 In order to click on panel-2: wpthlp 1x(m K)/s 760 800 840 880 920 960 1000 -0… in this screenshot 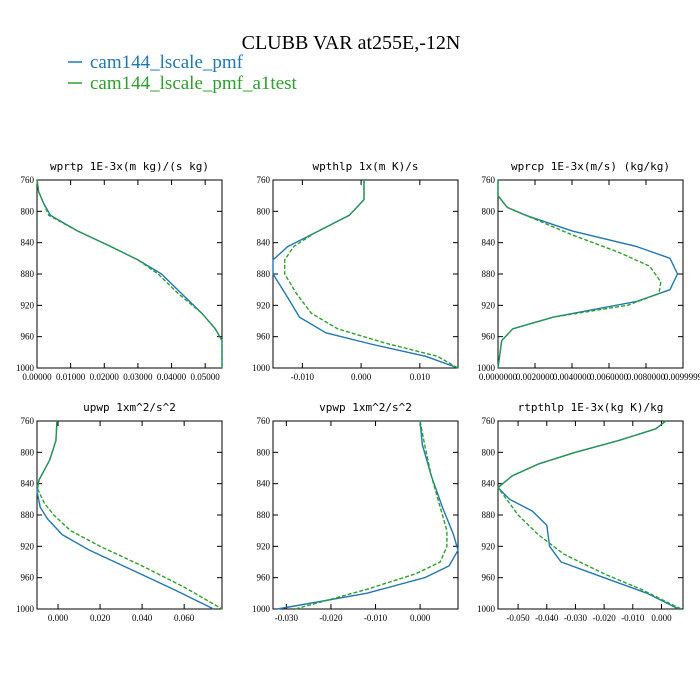, I will do `click(355, 271)`.